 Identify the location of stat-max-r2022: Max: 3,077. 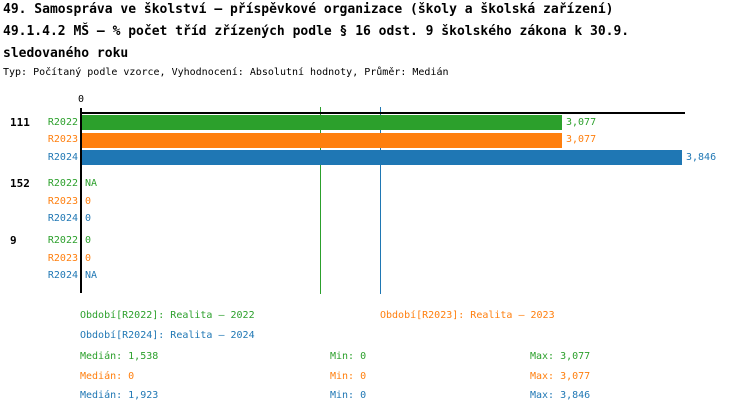
(560, 356).